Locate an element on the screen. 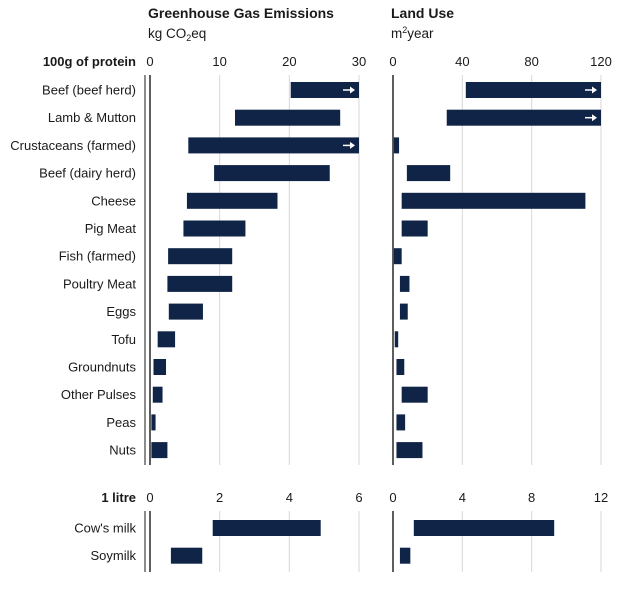  category-label-nuts: Nuts is located at coordinates (122, 450).